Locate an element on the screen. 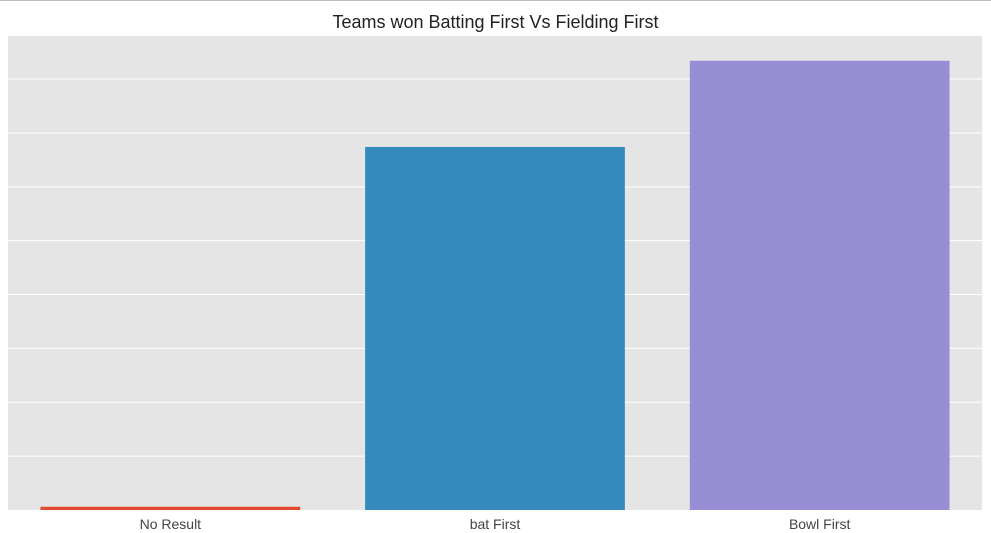 The width and height of the screenshot is (991, 533). x-tick-labels: No Result bat First Bowl First is located at coordinates (495, 524).